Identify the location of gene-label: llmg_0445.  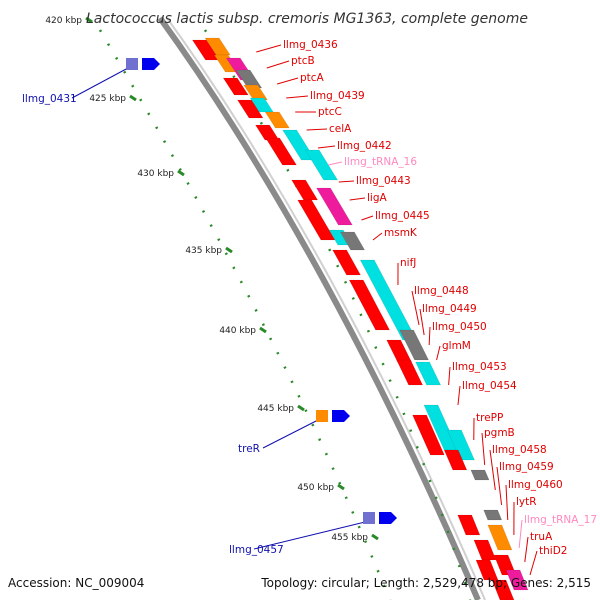
(402, 216).